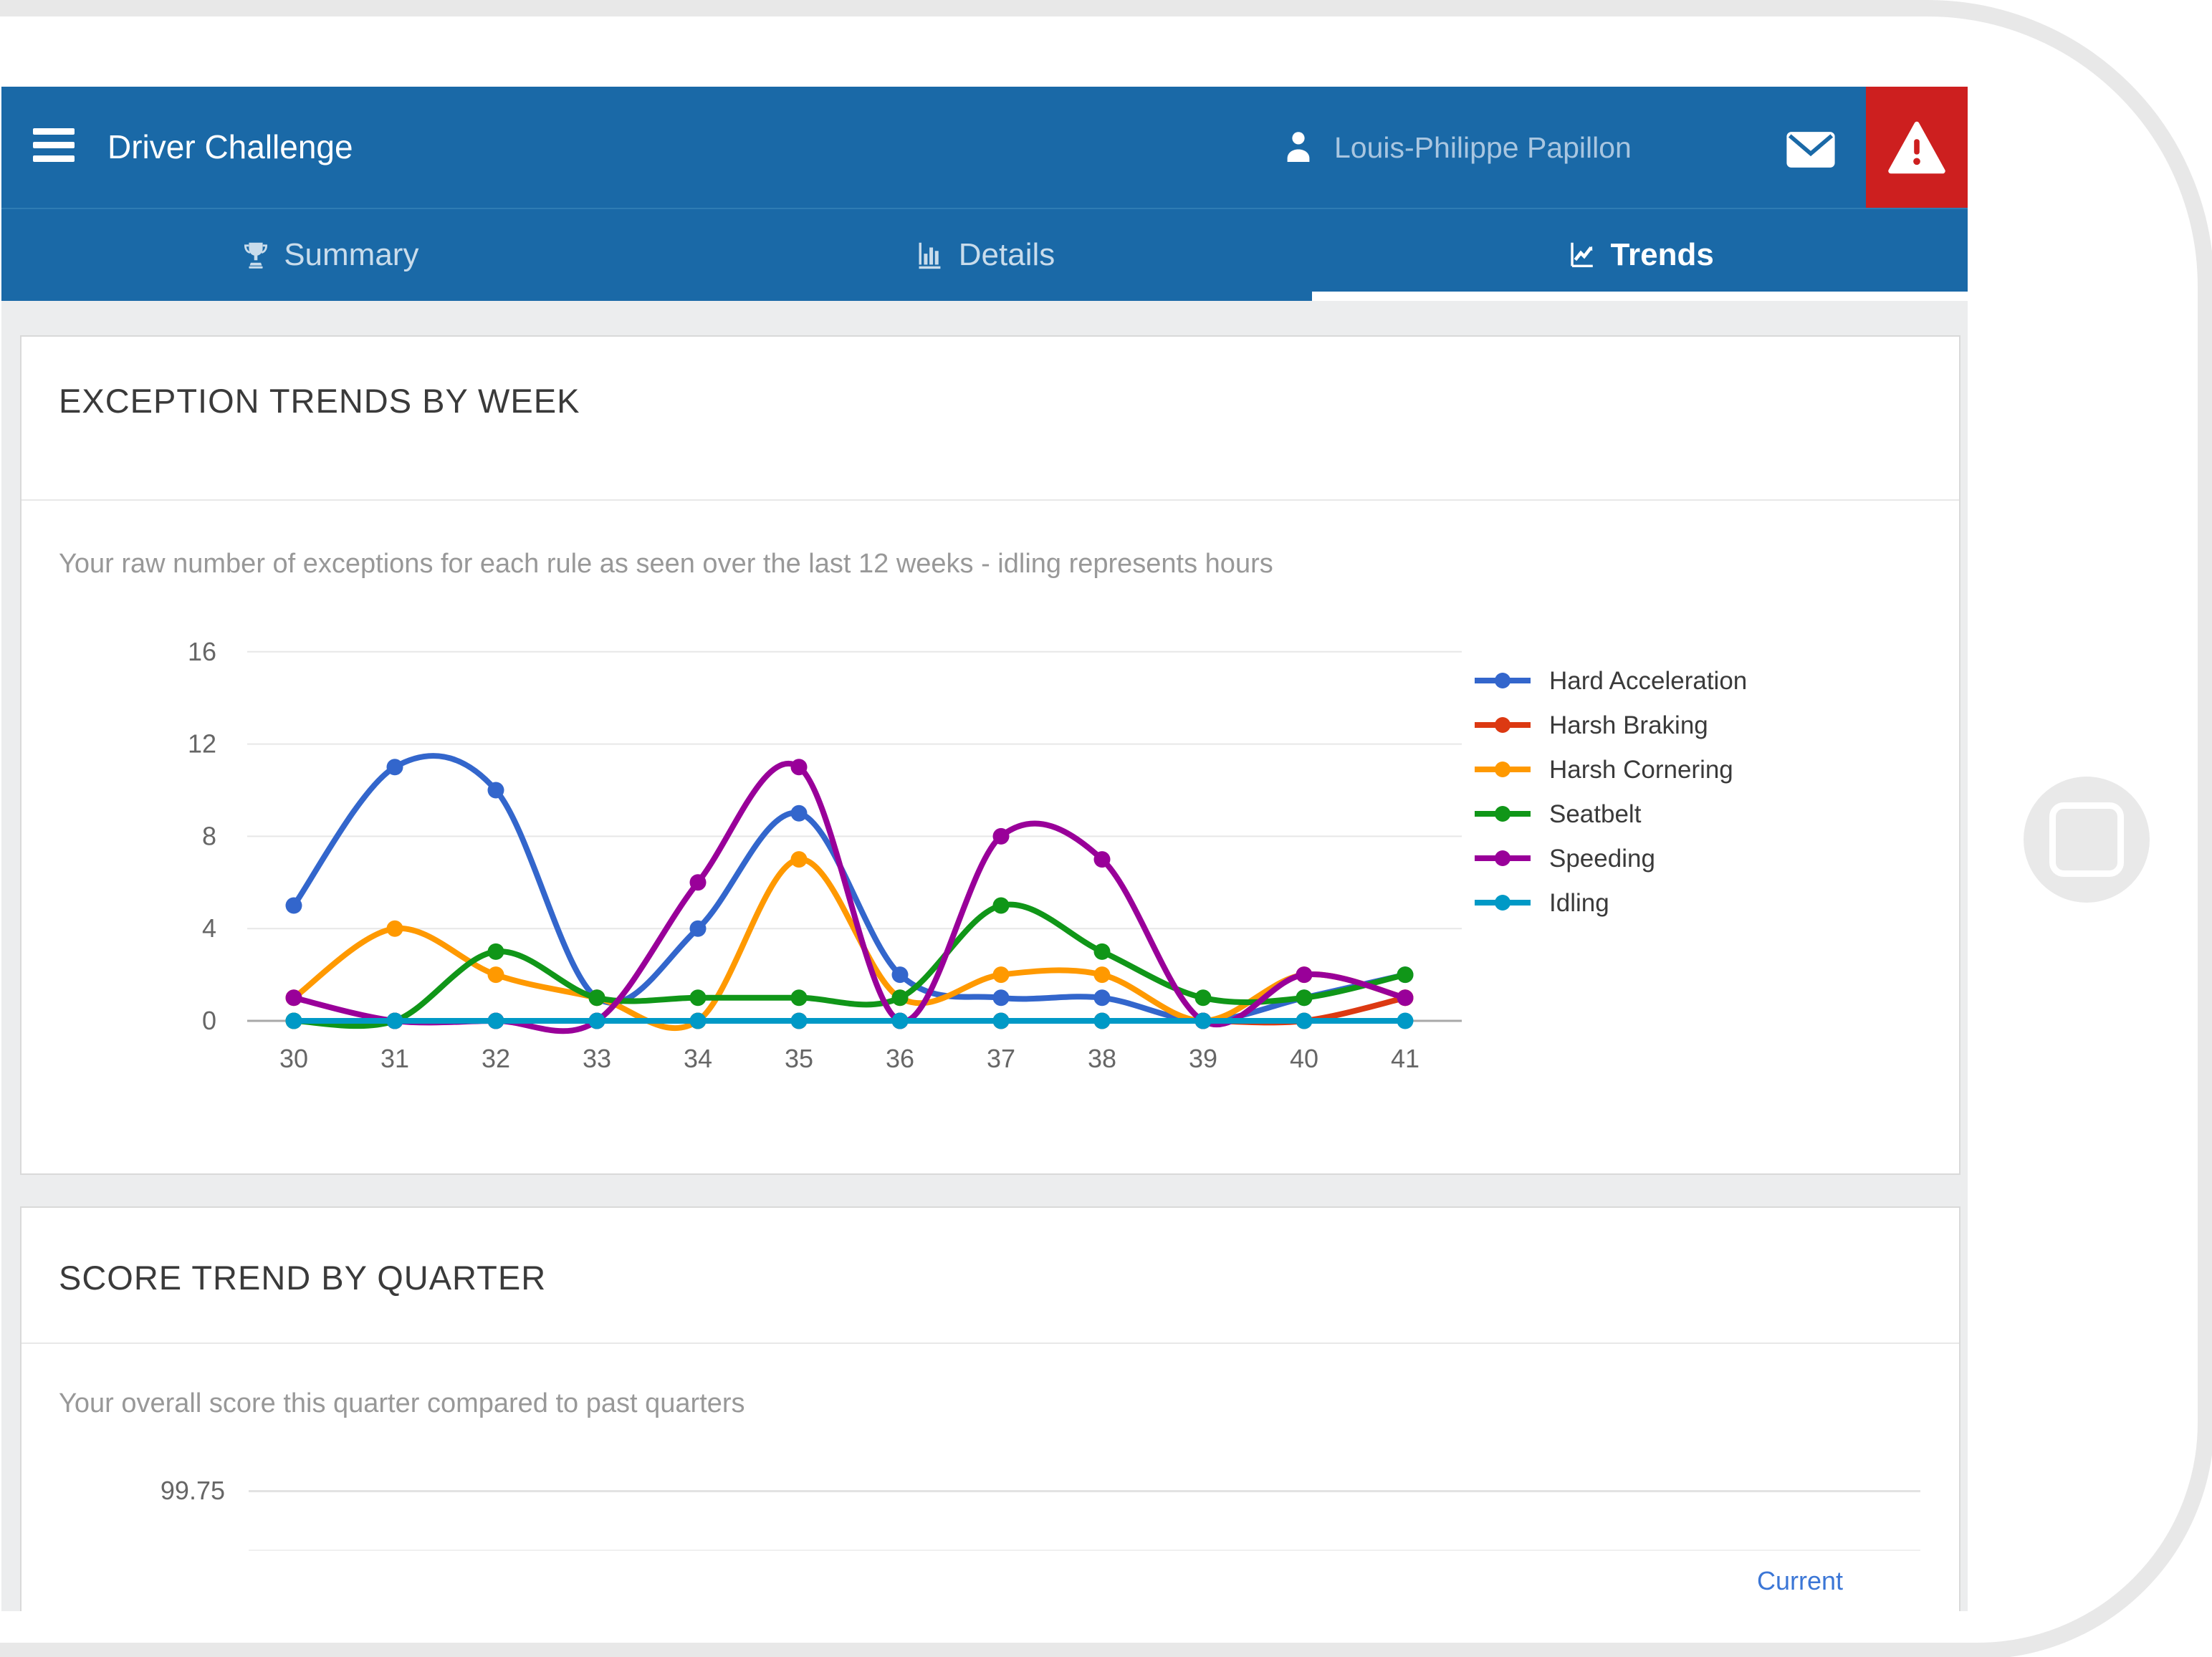  Describe the element at coordinates (990, 1344) in the screenshot. I see `divider` at that location.